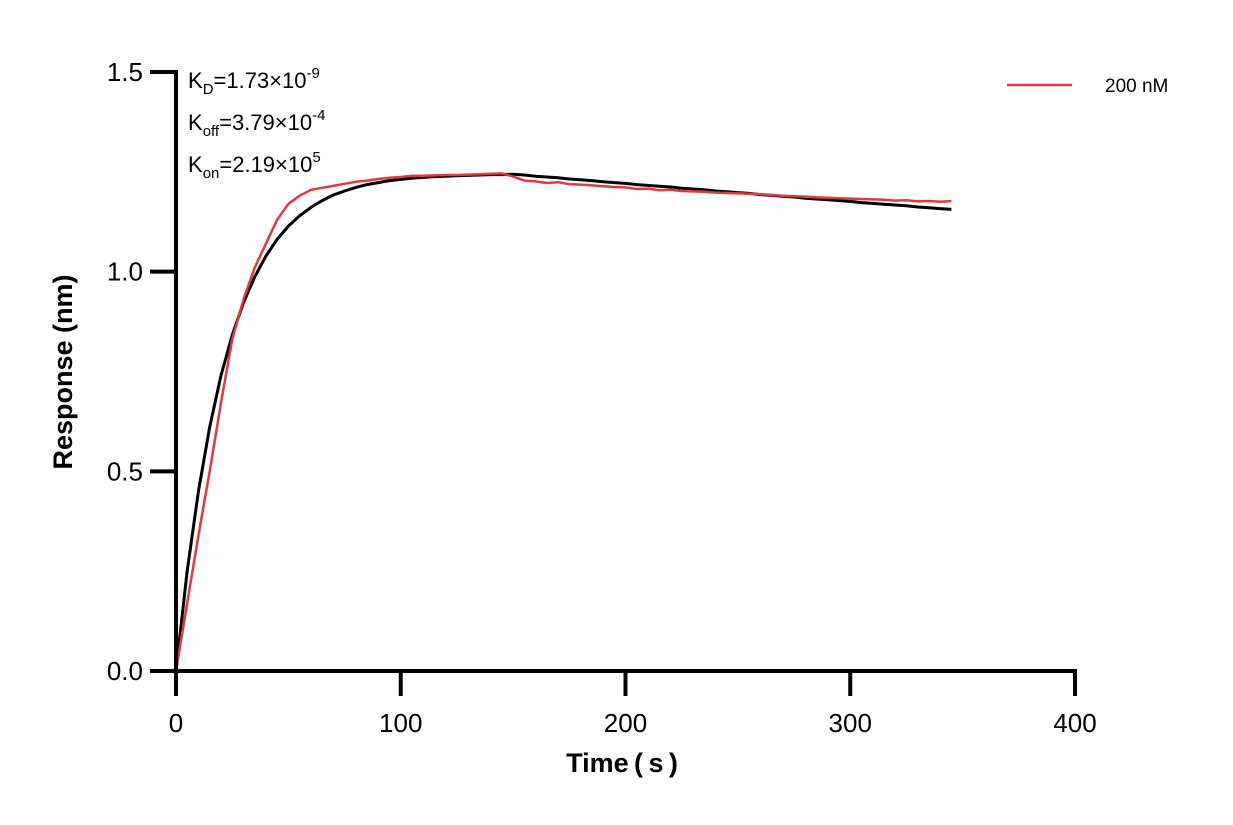 This screenshot has height=825, width=1233. What do you see at coordinates (633, 704) in the screenshot?
I see `x-ticks: 0 100 200 300 400` at bounding box center [633, 704].